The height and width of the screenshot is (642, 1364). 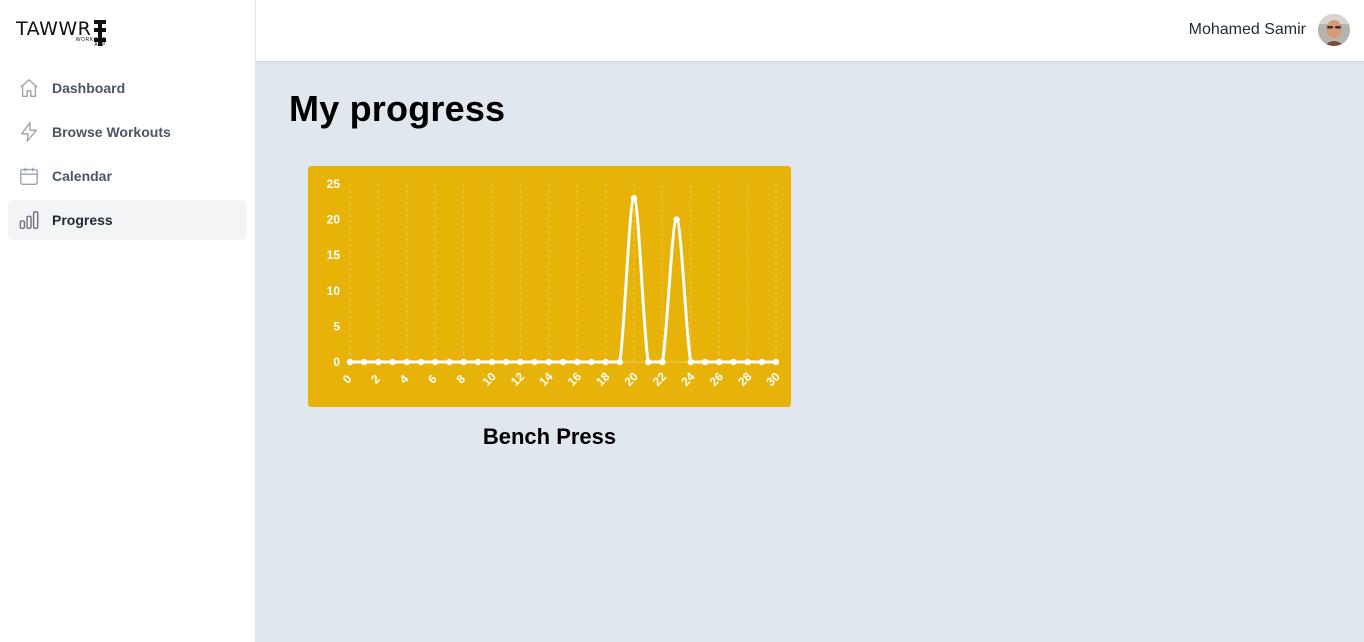 What do you see at coordinates (127, 220) in the screenshot?
I see `sidebar-item-progress: Progress` at bounding box center [127, 220].